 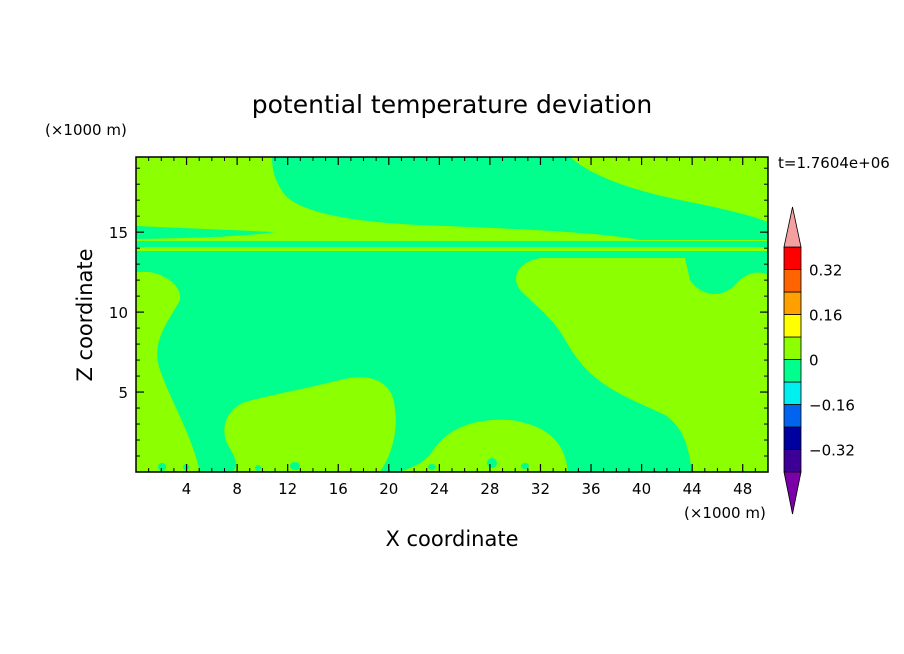 I want to click on x-tick-label: 12, so click(x=287, y=489).